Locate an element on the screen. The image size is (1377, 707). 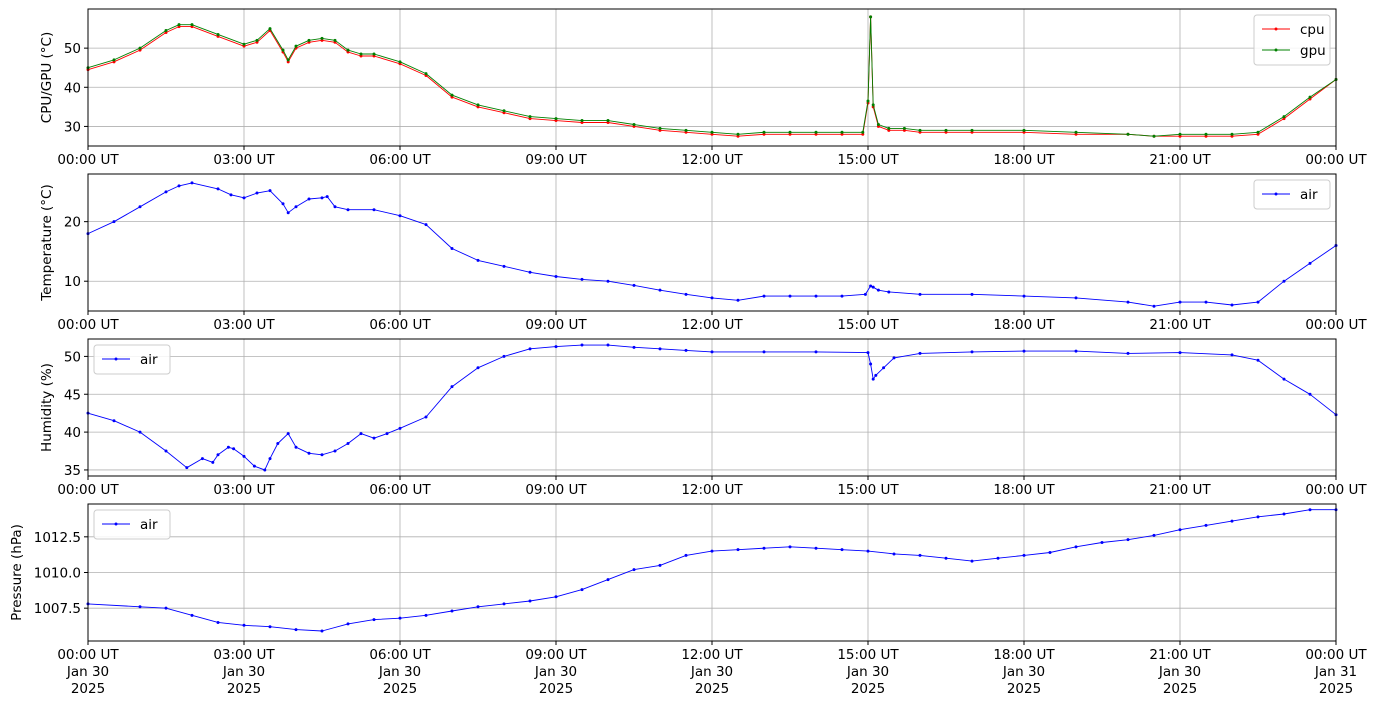
x-tick-label: 21:00 UT Jan 30 2025 is located at coordinates (1180, 672).